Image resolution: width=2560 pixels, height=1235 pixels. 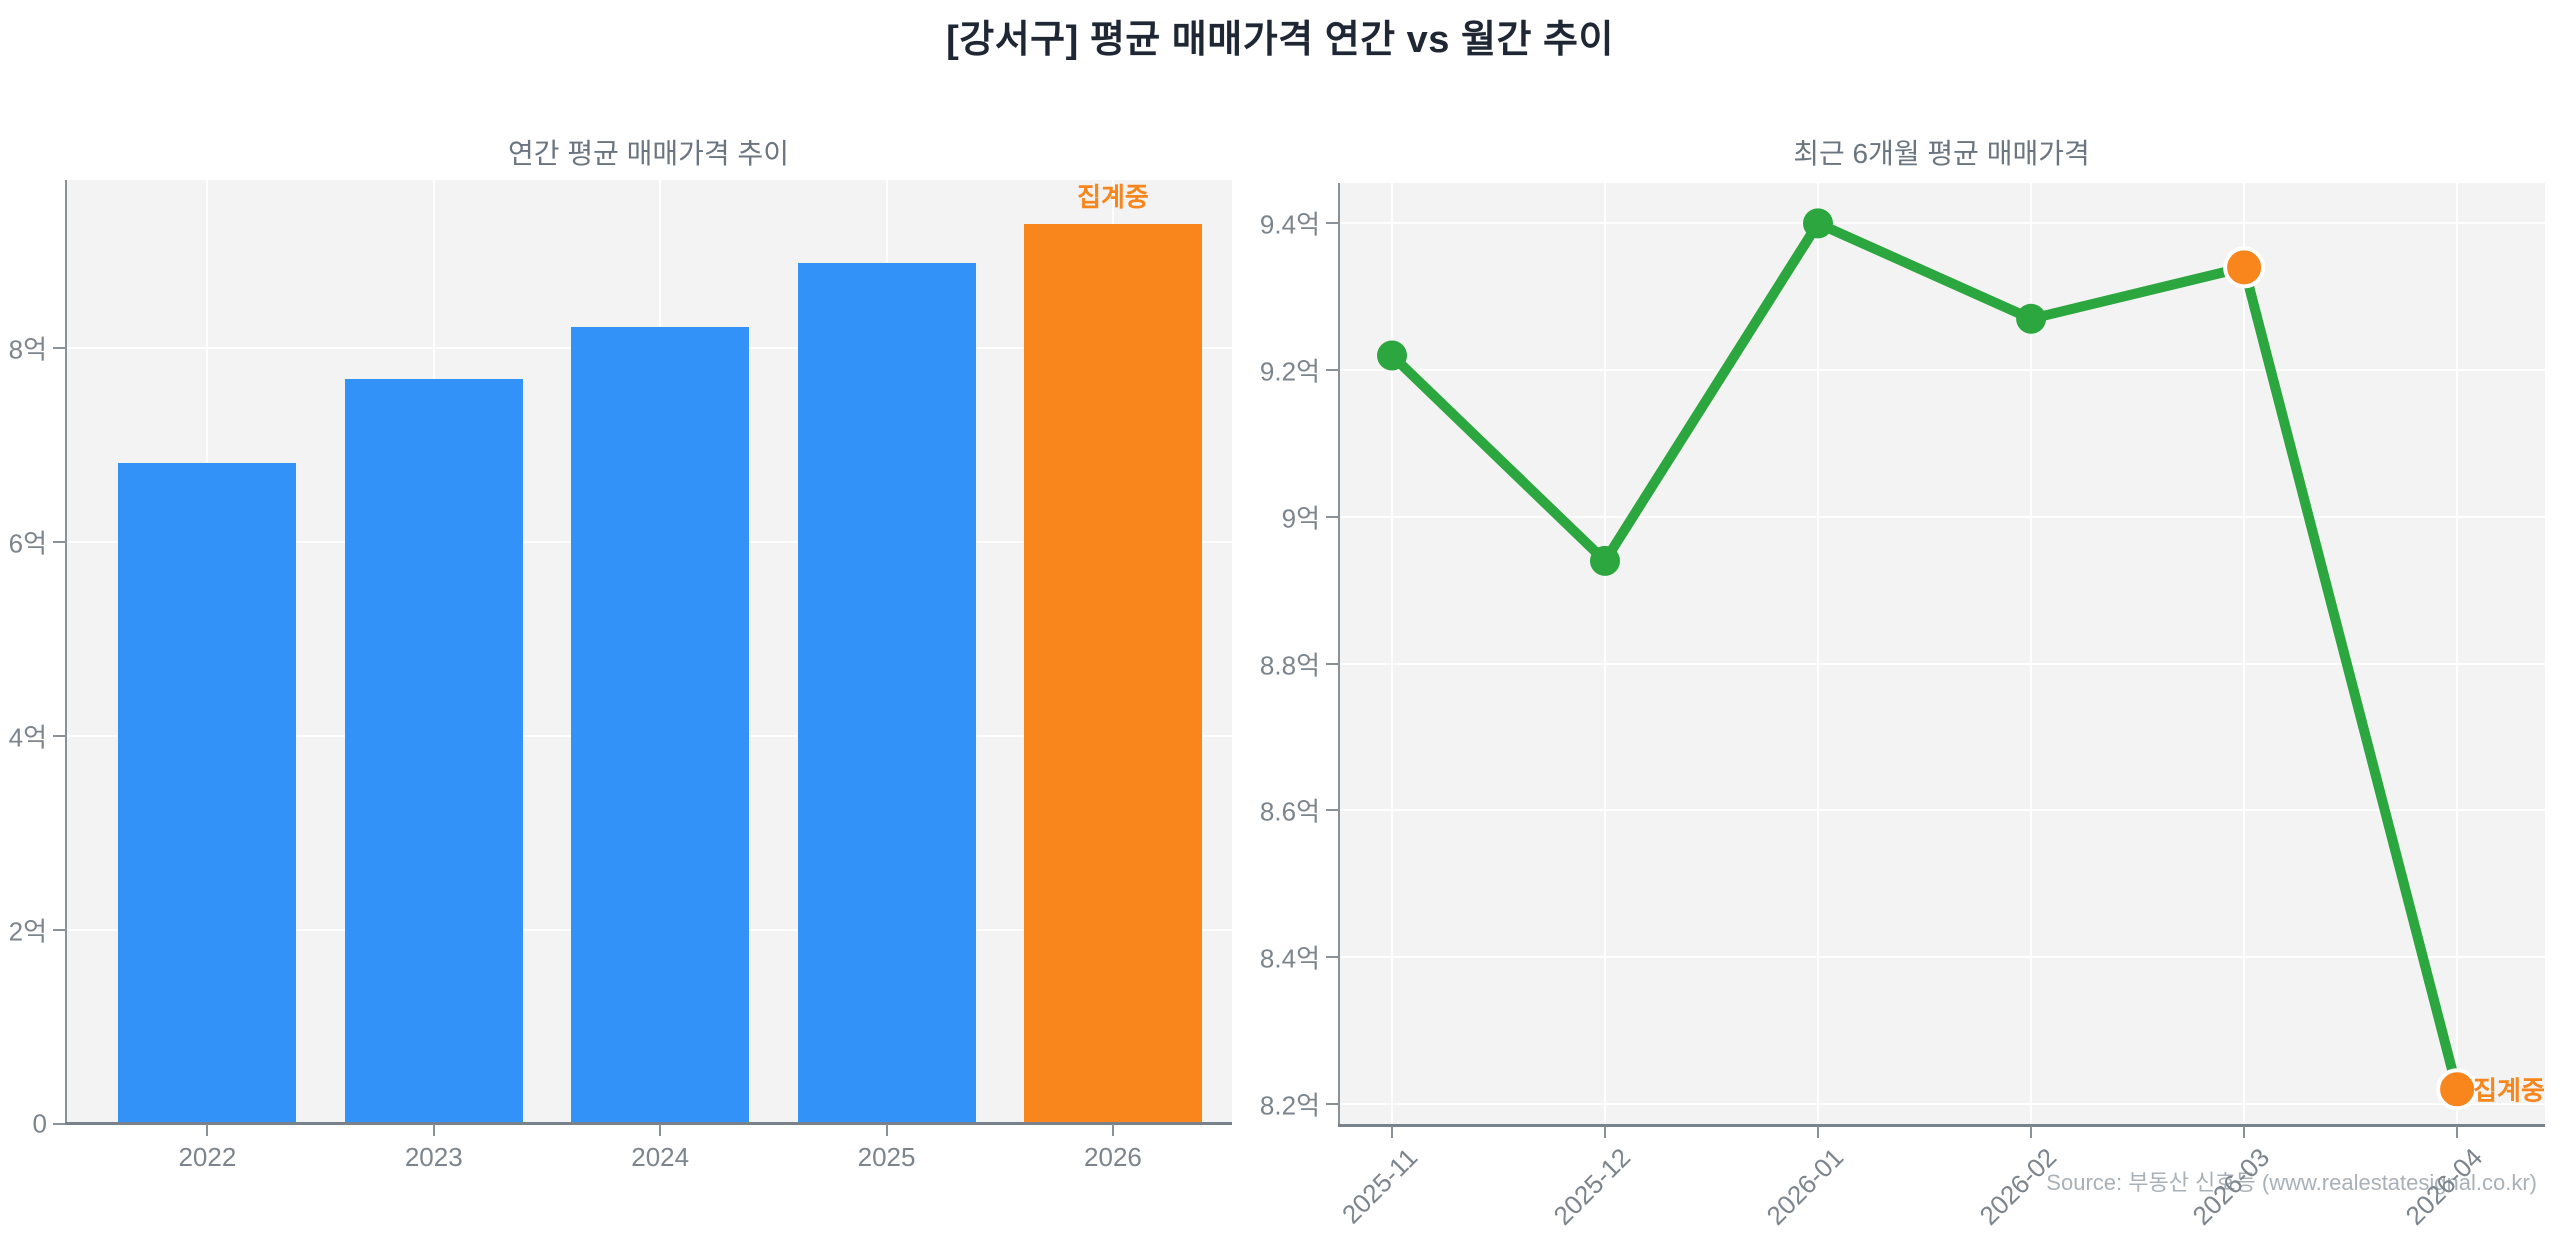 What do you see at coordinates (2509, 1090) in the screenshot?
I see `aggregating-label-line: 집계중` at bounding box center [2509, 1090].